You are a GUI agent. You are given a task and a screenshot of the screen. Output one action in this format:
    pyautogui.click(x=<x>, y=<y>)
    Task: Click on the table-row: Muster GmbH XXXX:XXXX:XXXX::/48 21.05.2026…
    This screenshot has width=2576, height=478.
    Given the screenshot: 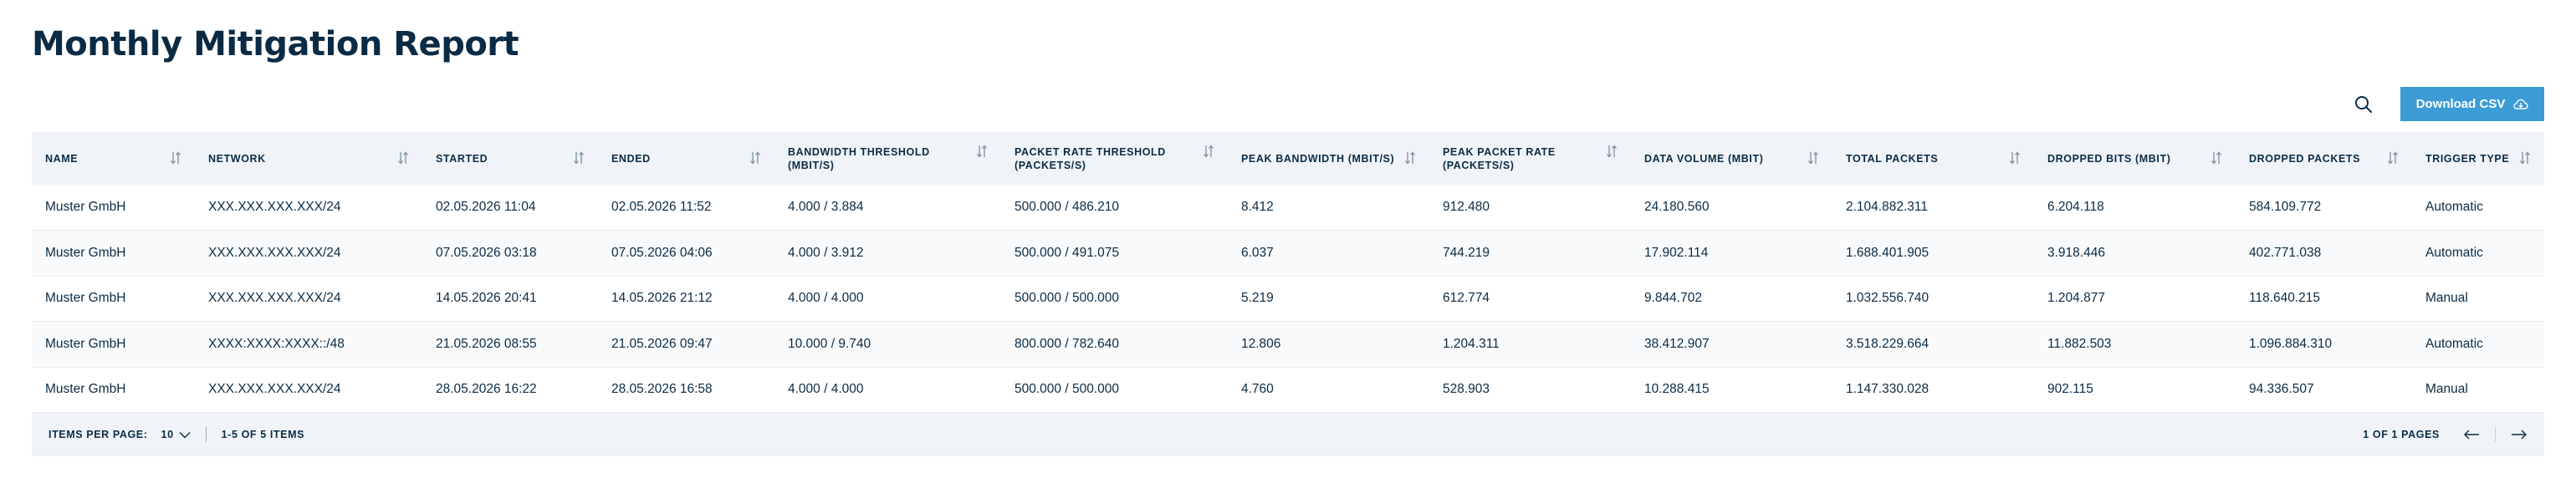 What is the action you would take?
    pyautogui.click(x=1288, y=344)
    